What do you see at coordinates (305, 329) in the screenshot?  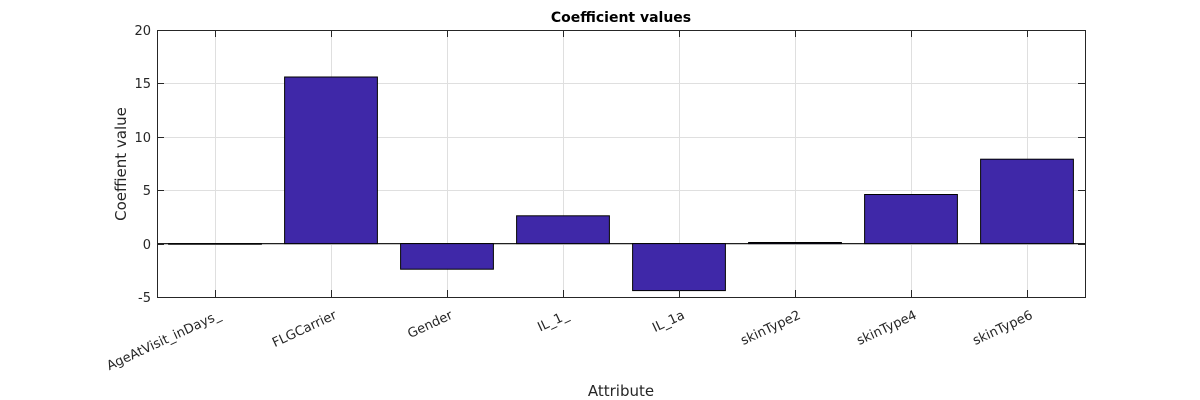 I see `x-tick-label: FLGCarrier` at bounding box center [305, 329].